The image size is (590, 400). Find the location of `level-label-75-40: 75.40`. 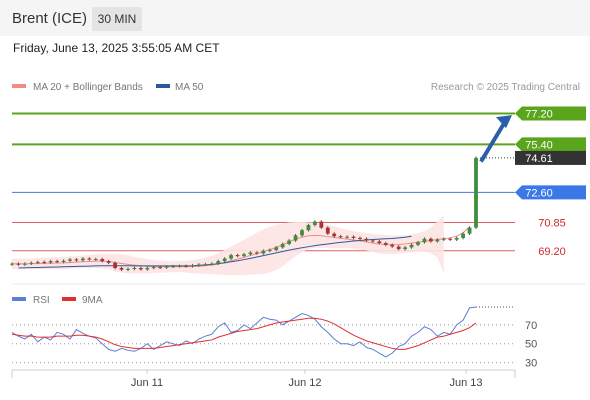

level-label-75-40: 75.40 is located at coordinates (539, 145).